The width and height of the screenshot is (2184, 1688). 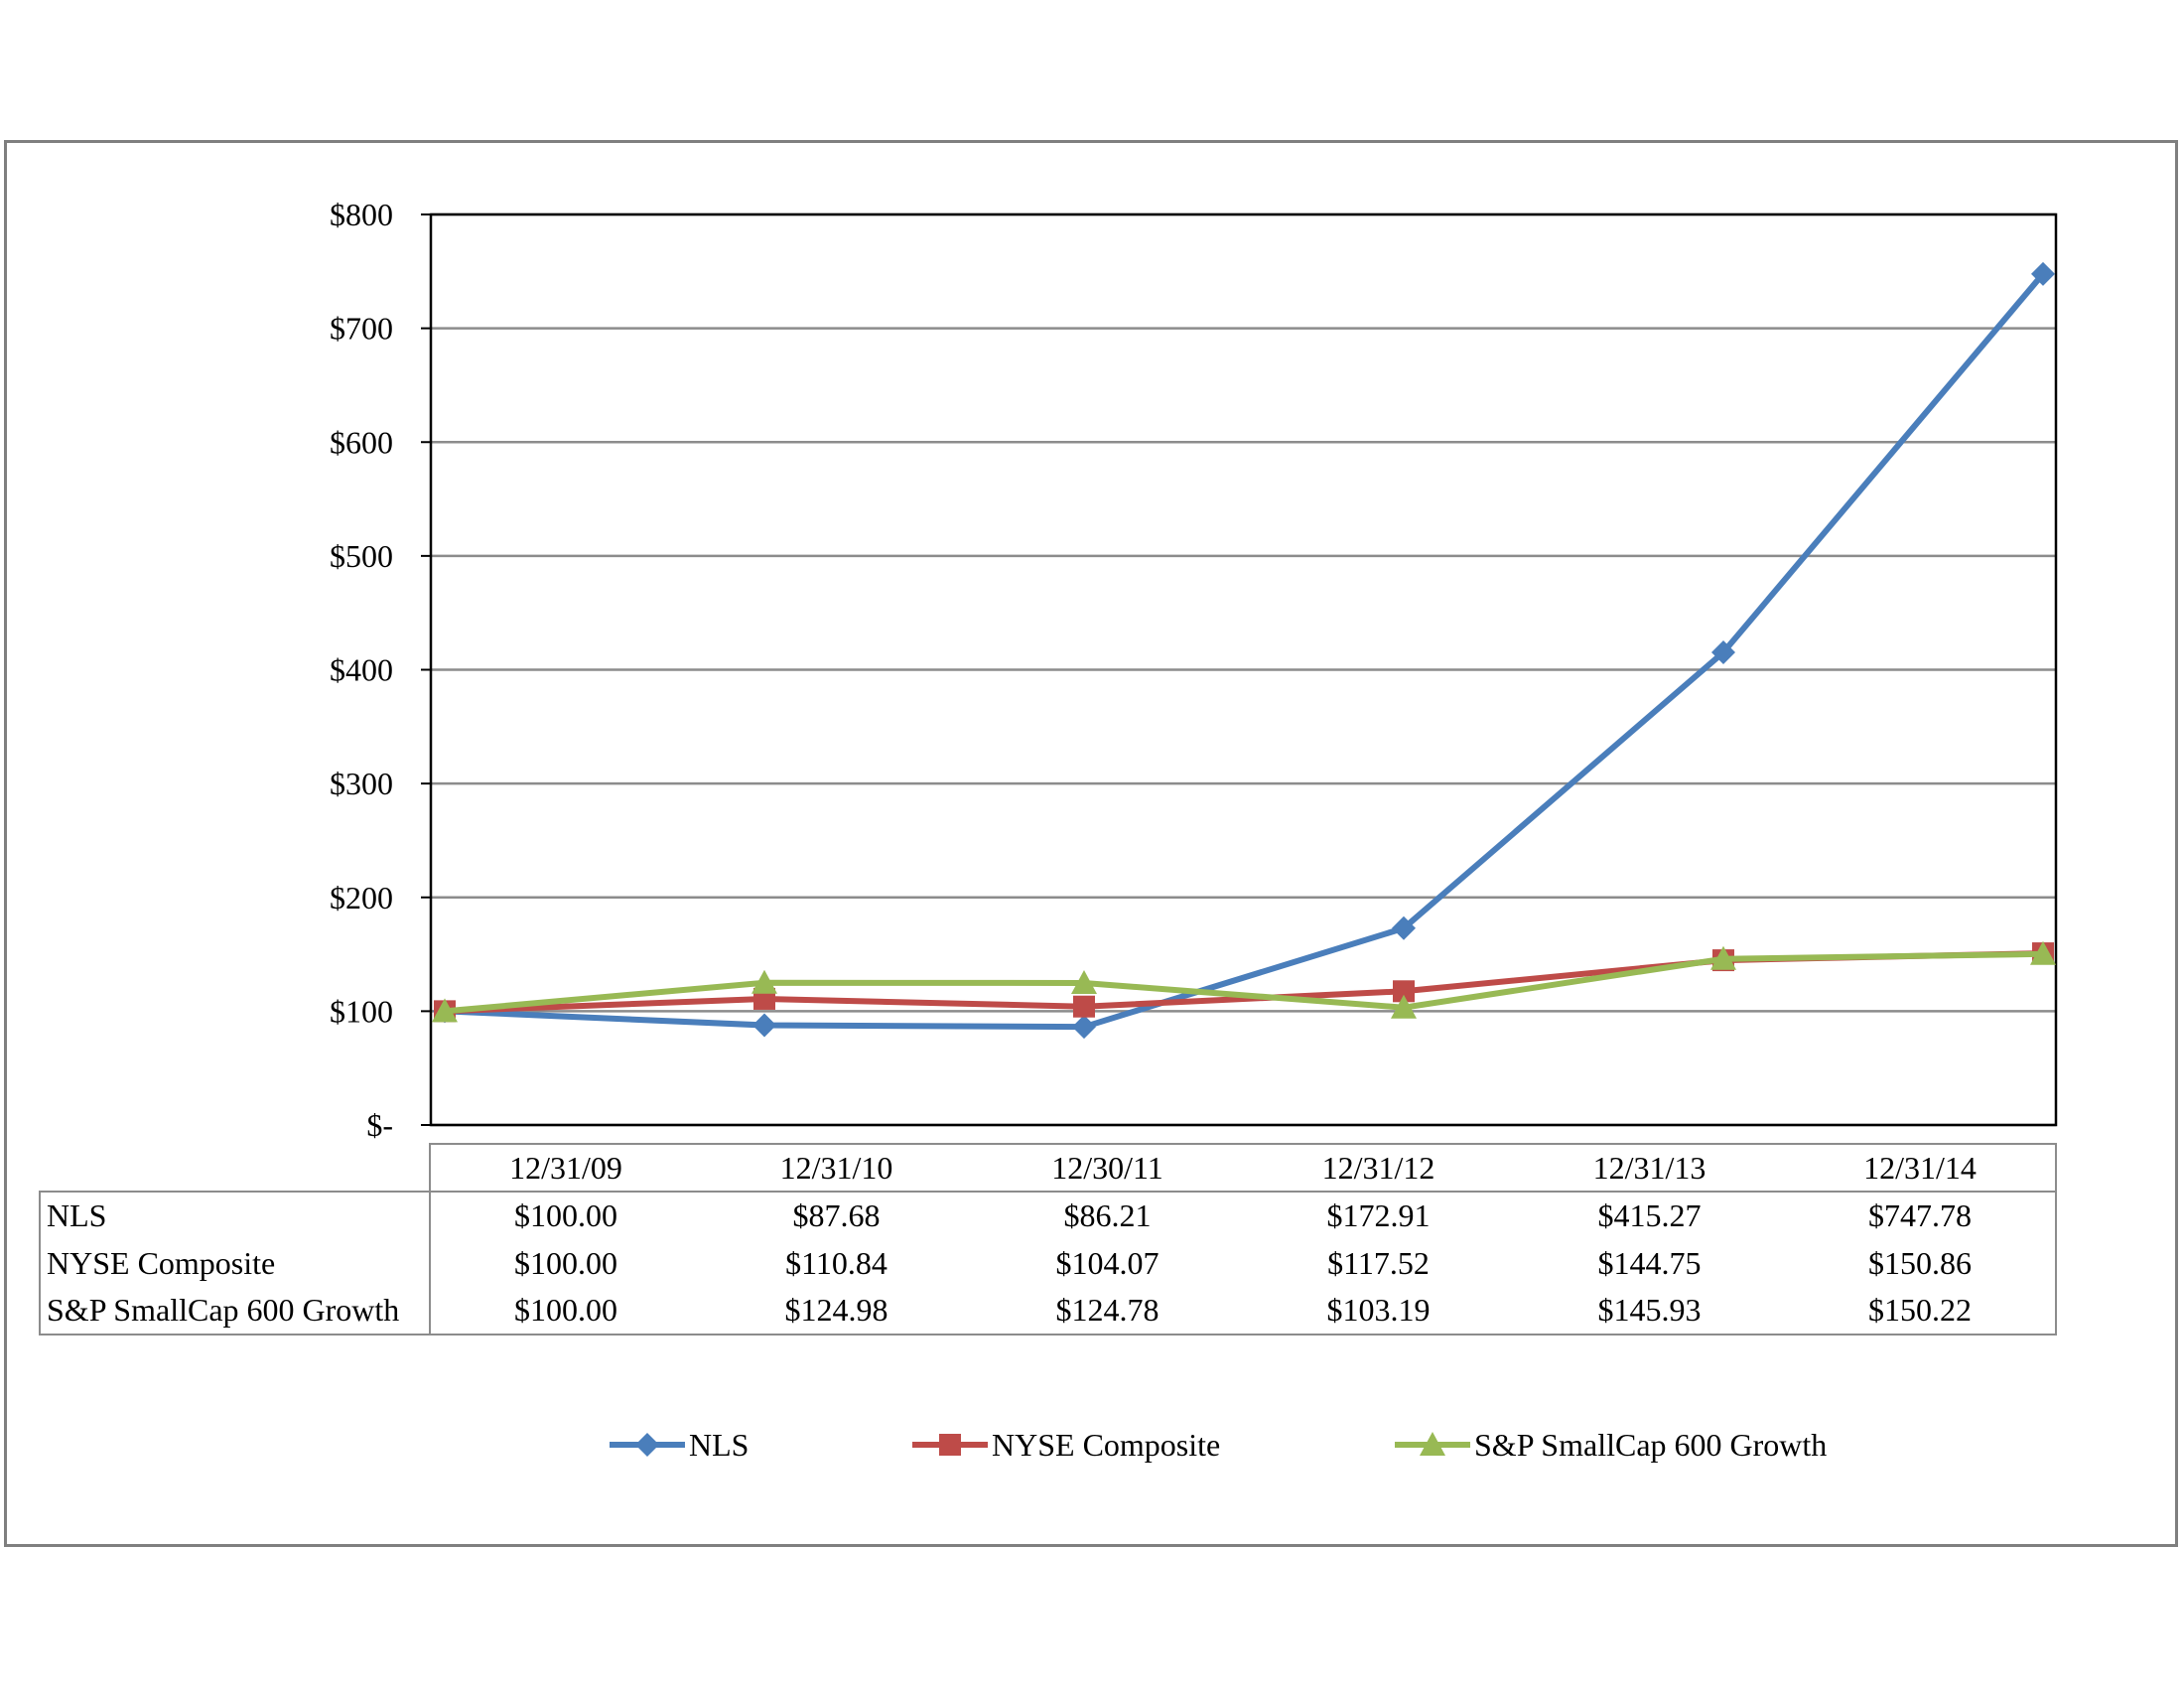 I want to click on y-tick-label: $700, so click(x=361, y=329).